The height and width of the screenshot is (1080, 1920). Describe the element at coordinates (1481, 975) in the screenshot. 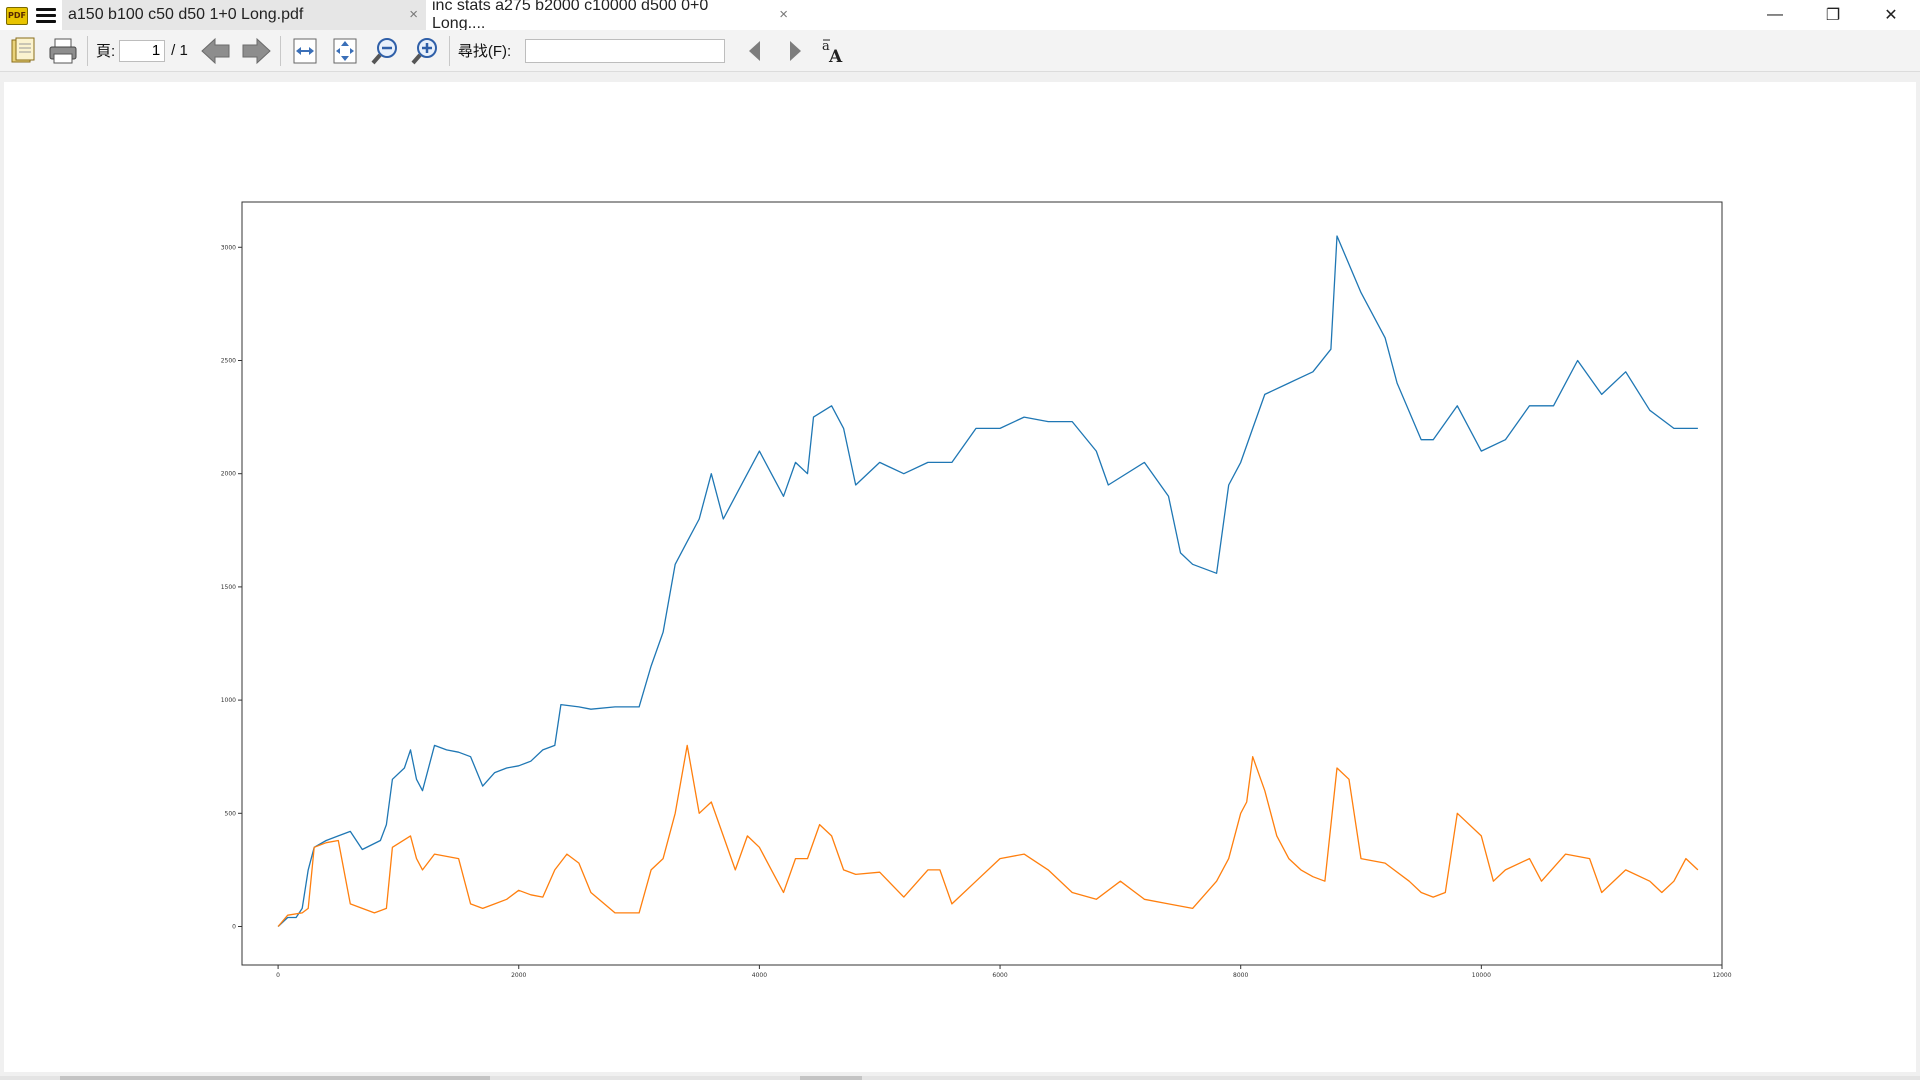

I see `x-tick-label: 10000` at that location.